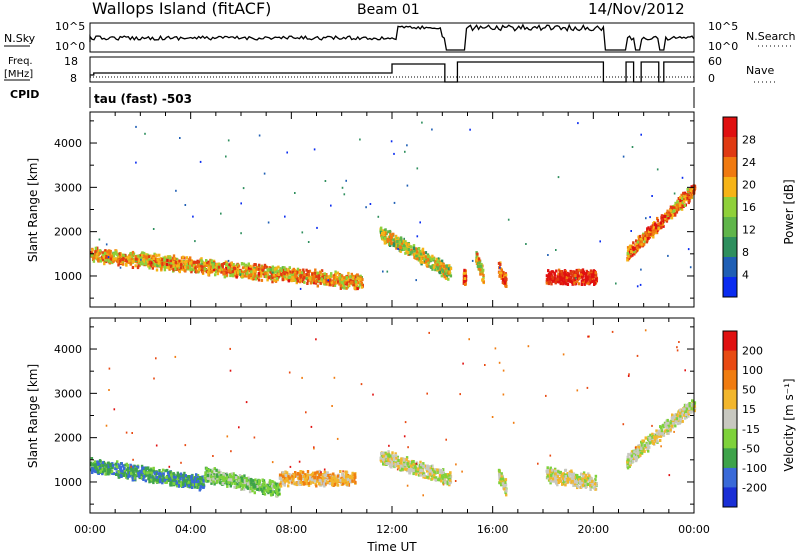 The height and width of the screenshot is (554, 800). What do you see at coordinates (730, 287) in the screenshot?
I see `colorbar-block` at bounding box center [730, 287].